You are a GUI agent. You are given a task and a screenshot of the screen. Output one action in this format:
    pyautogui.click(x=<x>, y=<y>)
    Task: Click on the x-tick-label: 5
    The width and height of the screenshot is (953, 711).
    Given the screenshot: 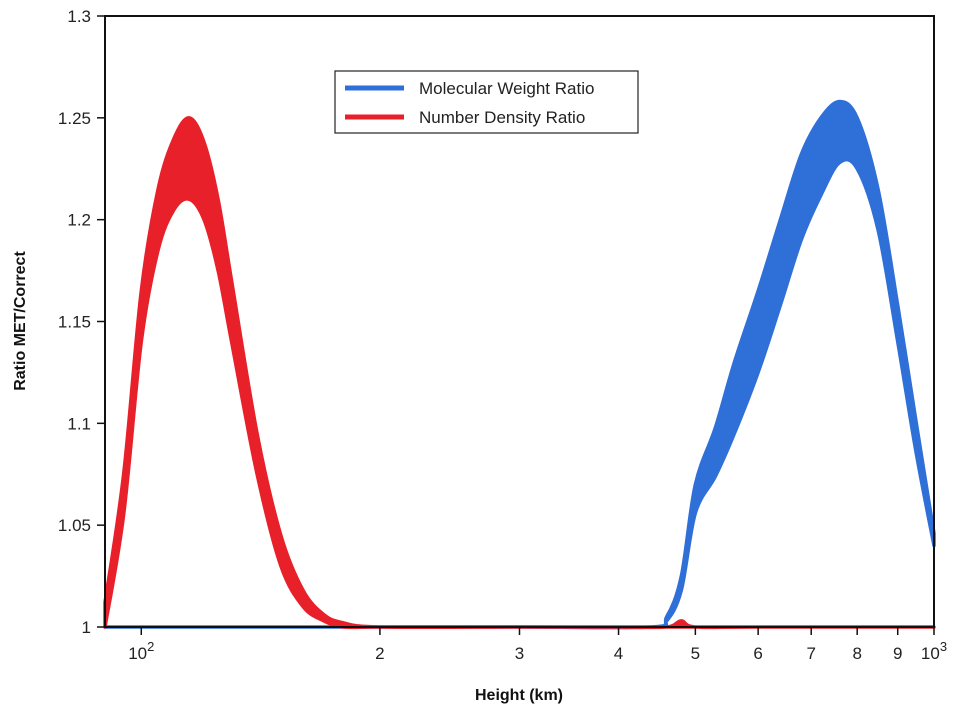 What is the action you would take?
    pyautogui.click(x=695, y=653)
    